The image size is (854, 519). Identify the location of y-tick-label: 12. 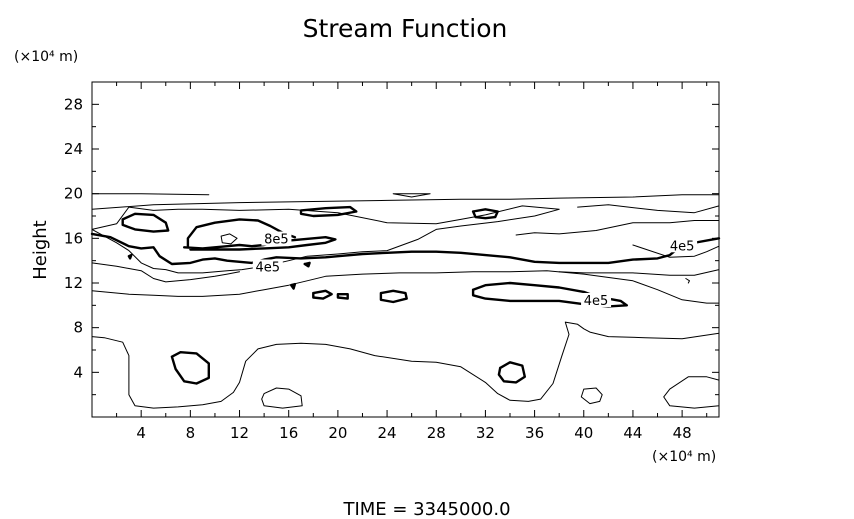
(73, 283).